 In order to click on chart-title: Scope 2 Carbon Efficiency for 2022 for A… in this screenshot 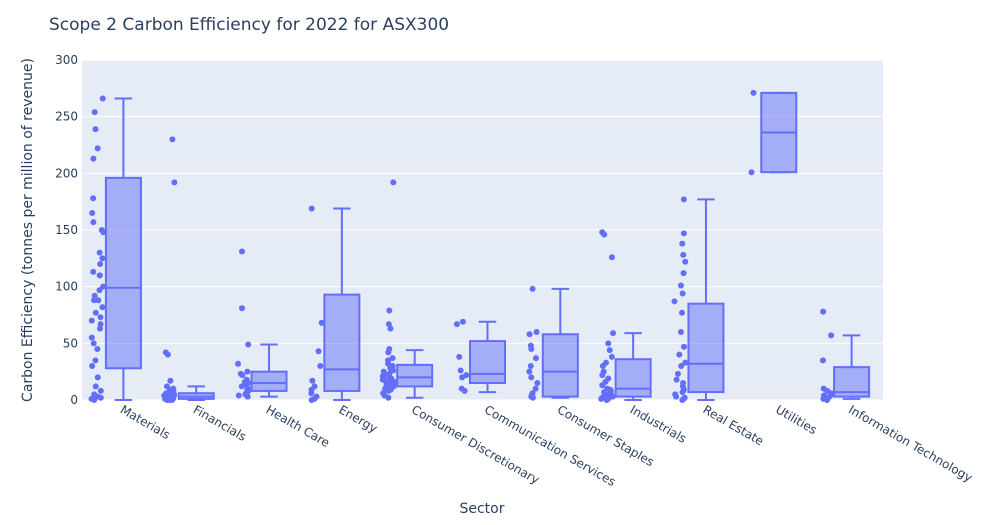, I will do `click(249, 25)`.